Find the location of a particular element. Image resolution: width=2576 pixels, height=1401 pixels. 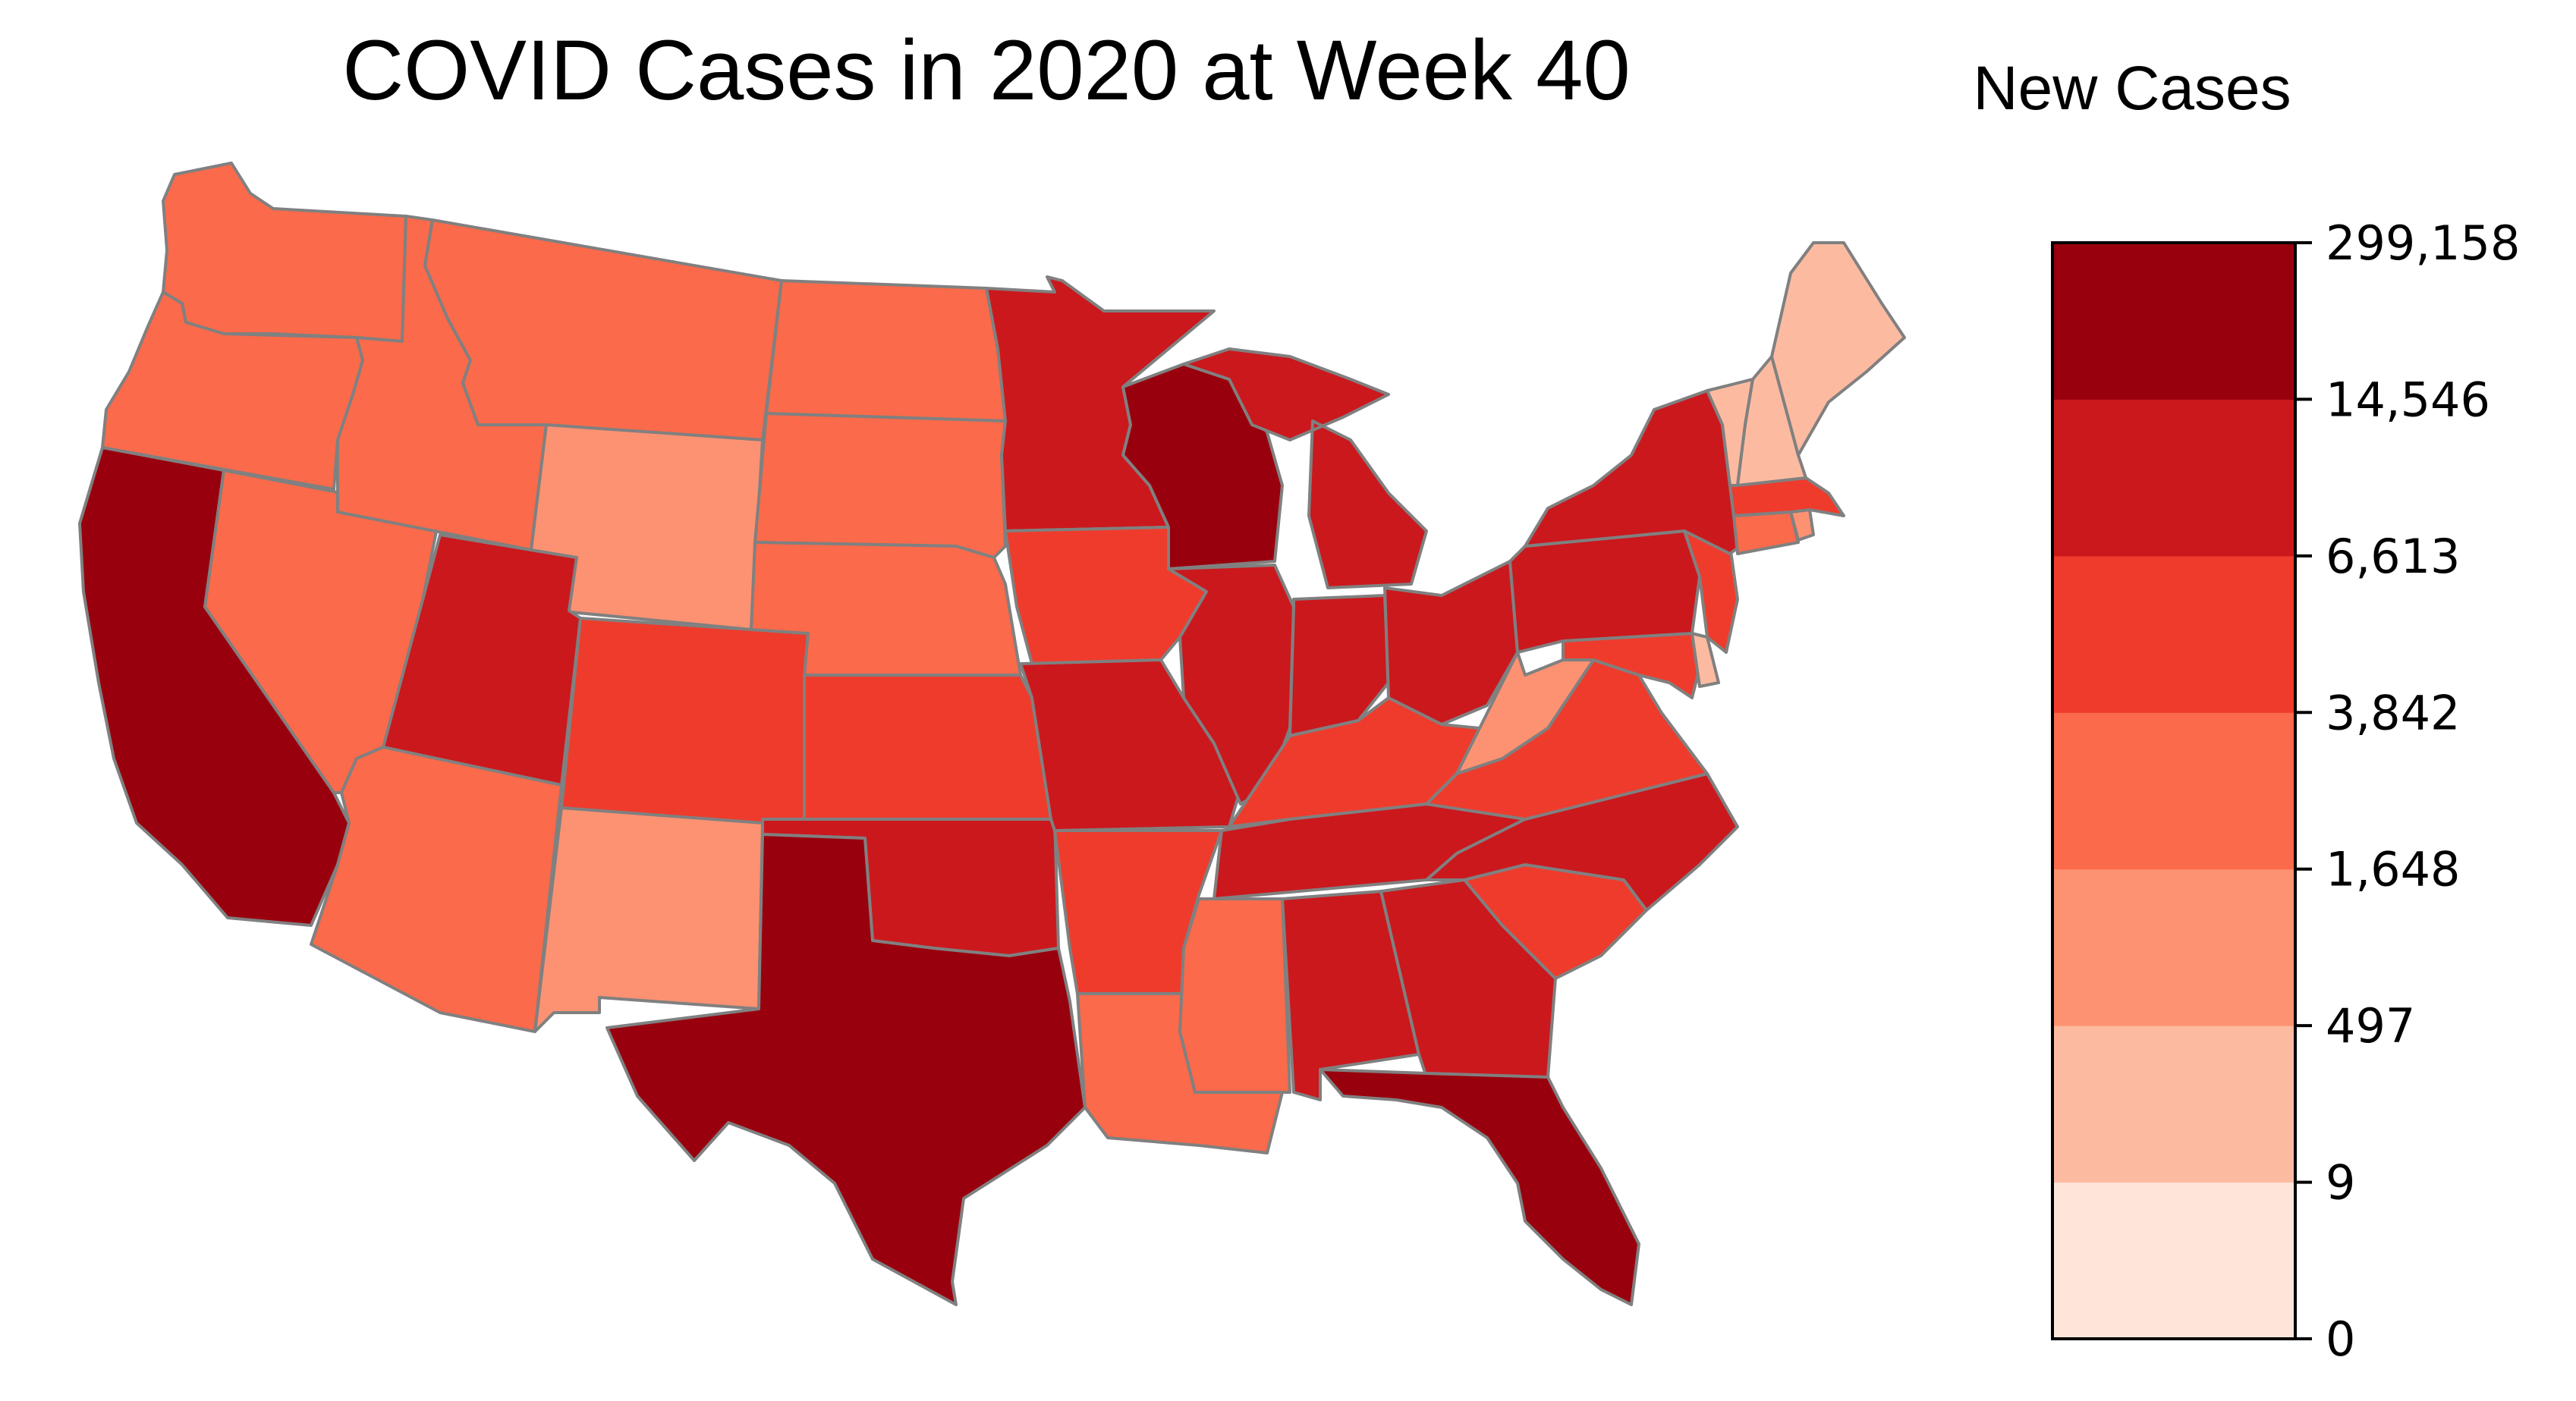

map-title: COVID Cases in 2020 at Week 40 is located at coordinates (986, 70).